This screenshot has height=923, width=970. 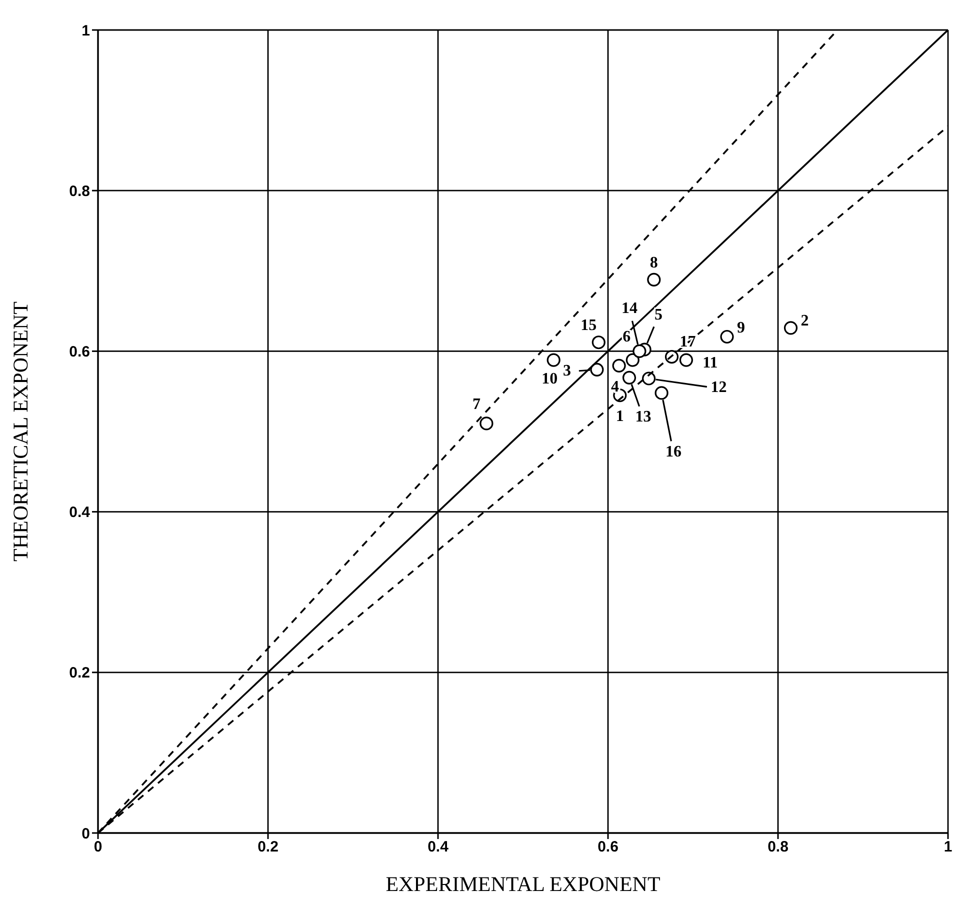 I want to click on annotation: 2, so click(x=804, y=321).